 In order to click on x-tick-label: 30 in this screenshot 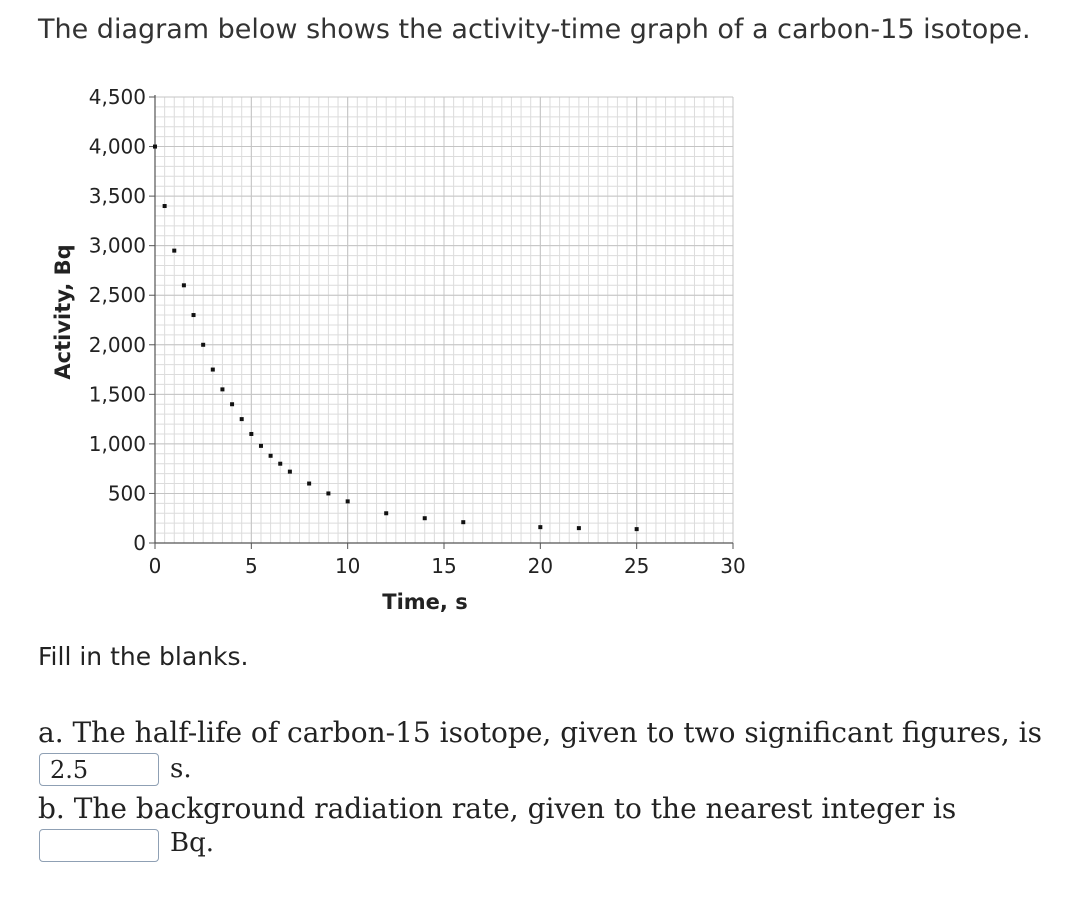, I will do `click(732, 566)`.